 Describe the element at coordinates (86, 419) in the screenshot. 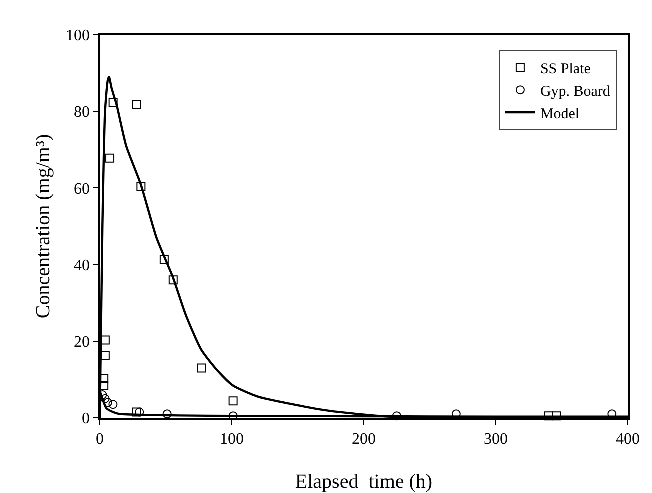

I see `y-tick-label: 0` at that location.